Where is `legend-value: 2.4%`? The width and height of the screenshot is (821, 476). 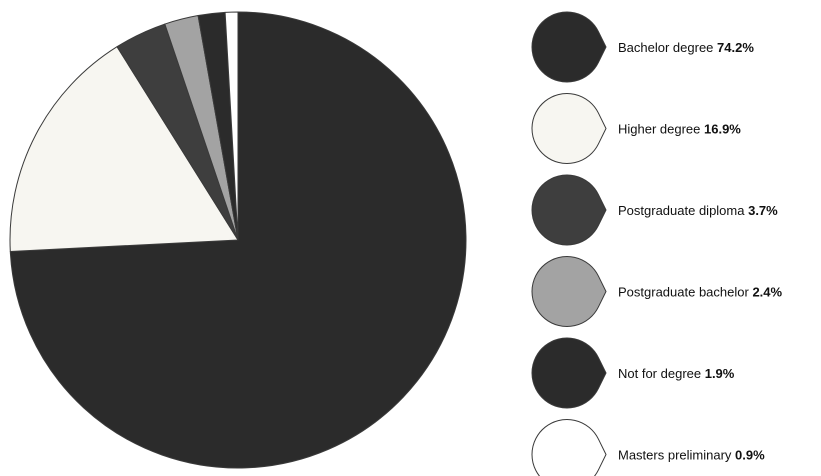 legend-value: 2.4% is located at coordinates (767, 292).